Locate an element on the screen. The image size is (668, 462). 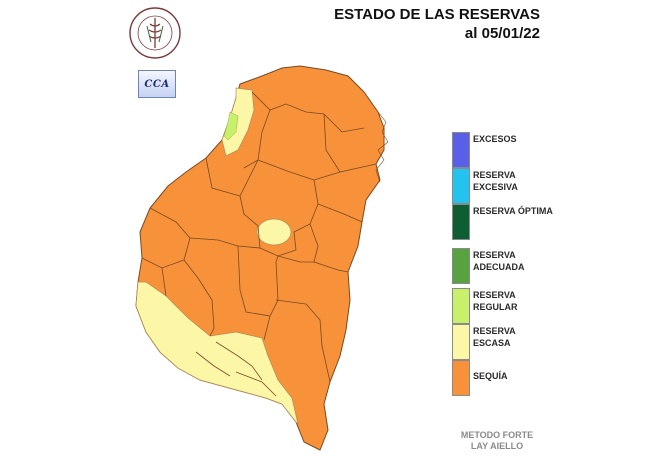
legend-label: RESERVA ÓPTIMA is located at coordinates (513, 211).